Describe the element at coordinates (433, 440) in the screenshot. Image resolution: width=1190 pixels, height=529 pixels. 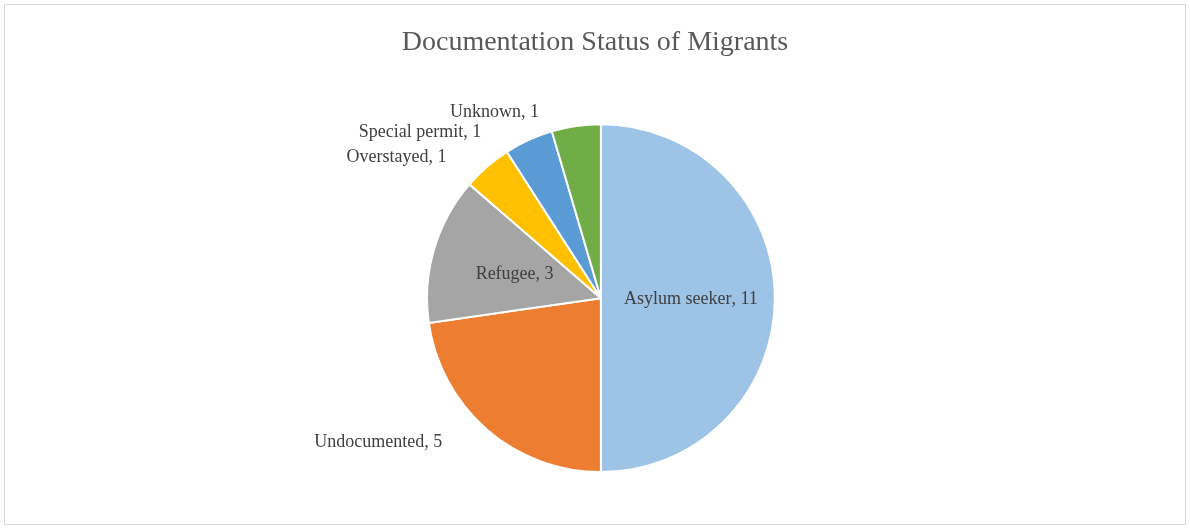
I see `data-label: , 5` at that location.